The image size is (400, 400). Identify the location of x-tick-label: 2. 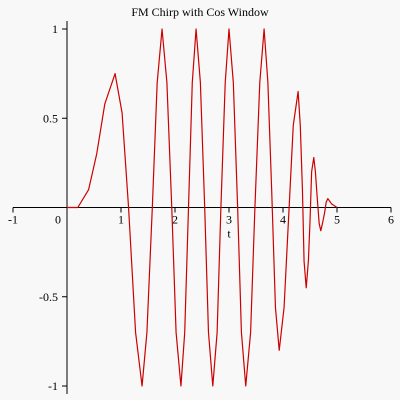
(175, 220).